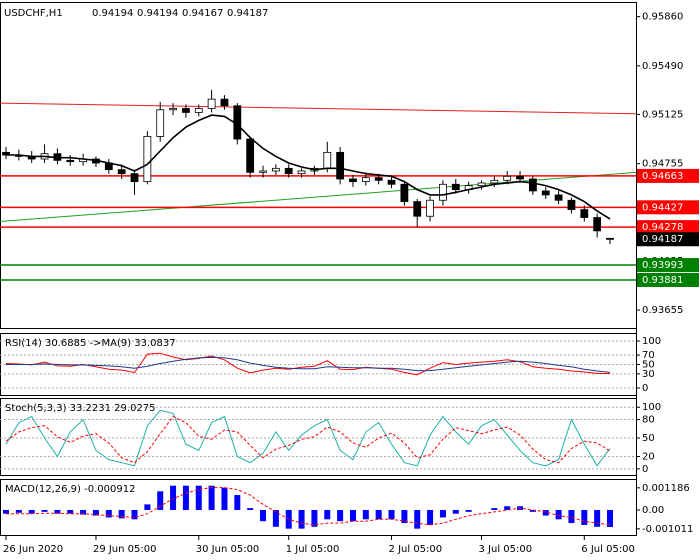 This screenshot has width=700, height=560. What do you see at coordinates (608, 549) in the screenshot?
I see `x-tick-label: 6 Jul 05:00` at bounding box center [608, 549].